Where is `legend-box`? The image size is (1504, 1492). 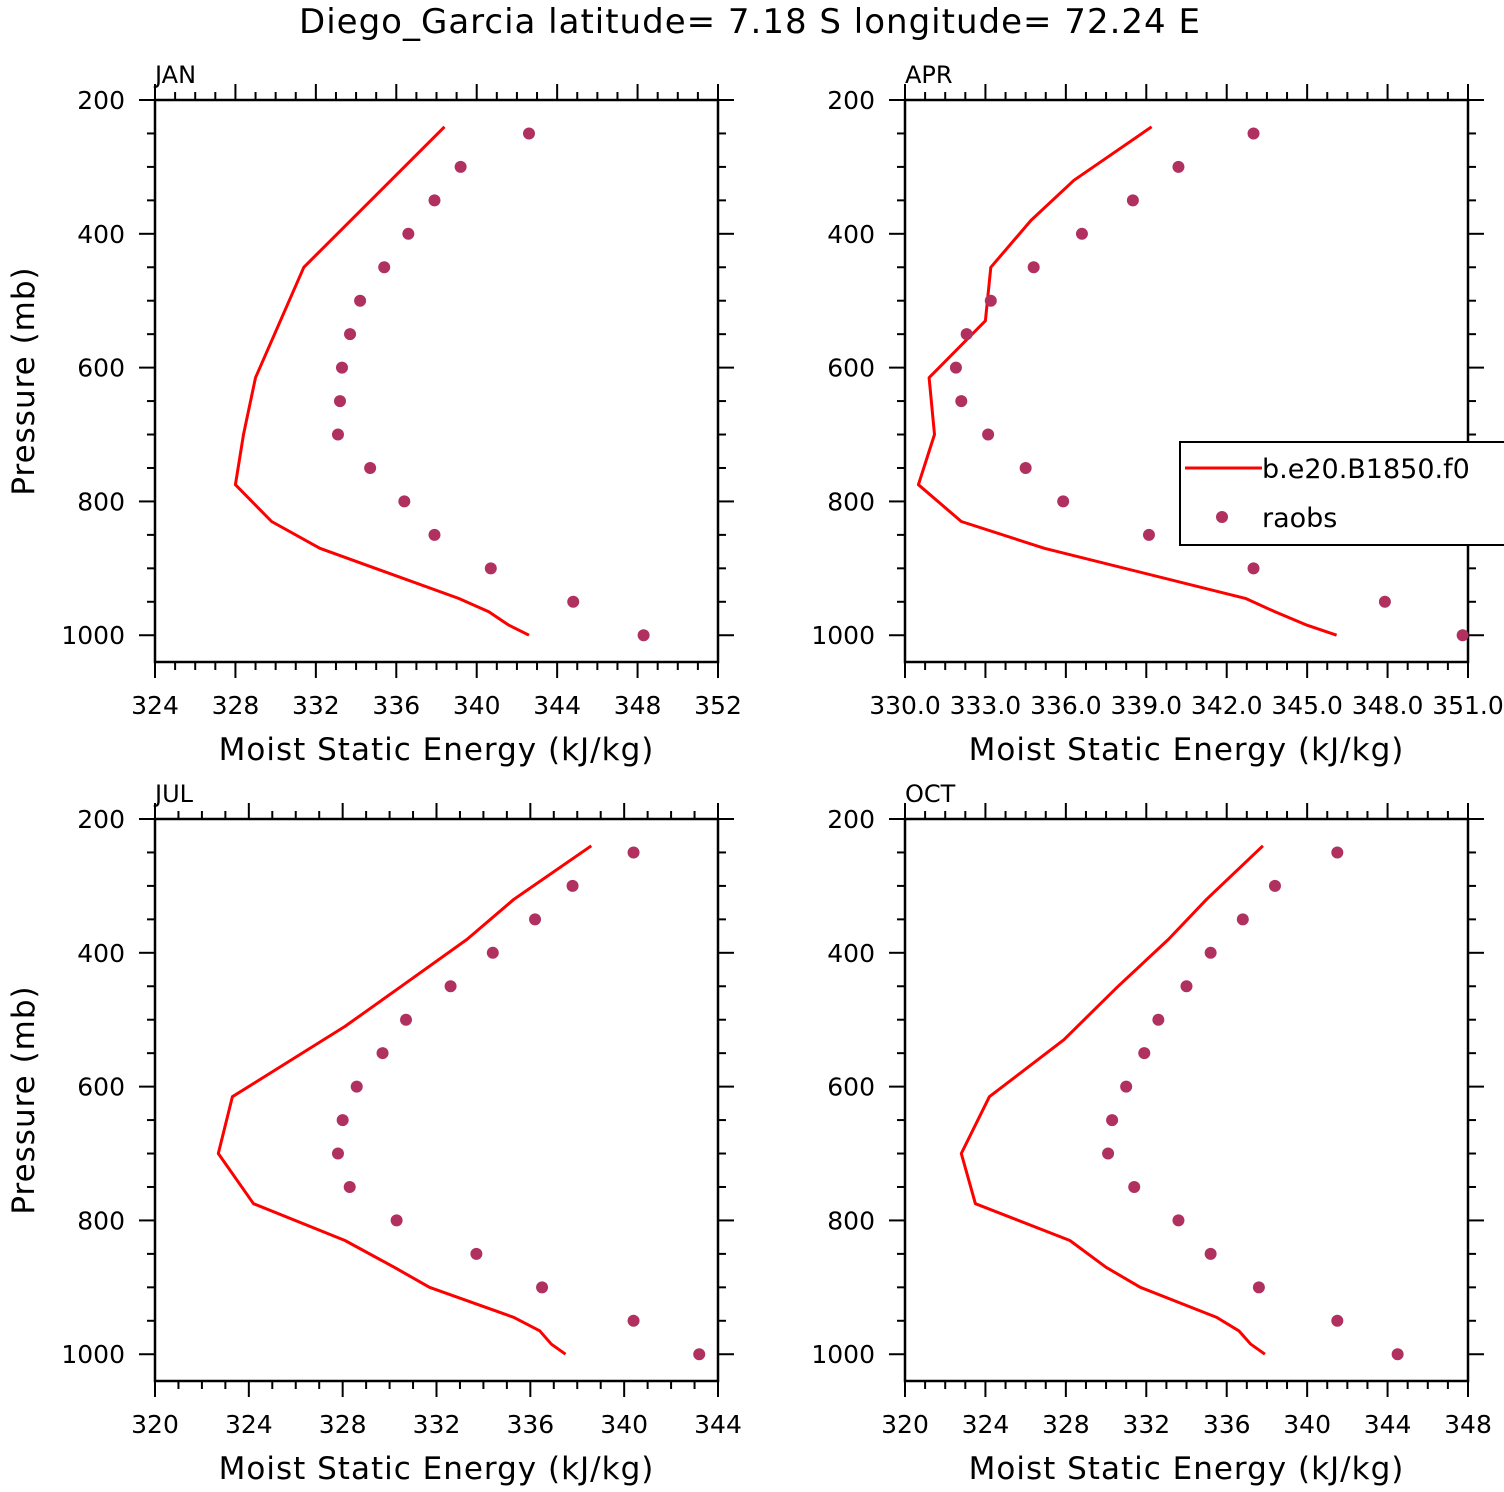
legend-box is located at coordinates (1341, 493).